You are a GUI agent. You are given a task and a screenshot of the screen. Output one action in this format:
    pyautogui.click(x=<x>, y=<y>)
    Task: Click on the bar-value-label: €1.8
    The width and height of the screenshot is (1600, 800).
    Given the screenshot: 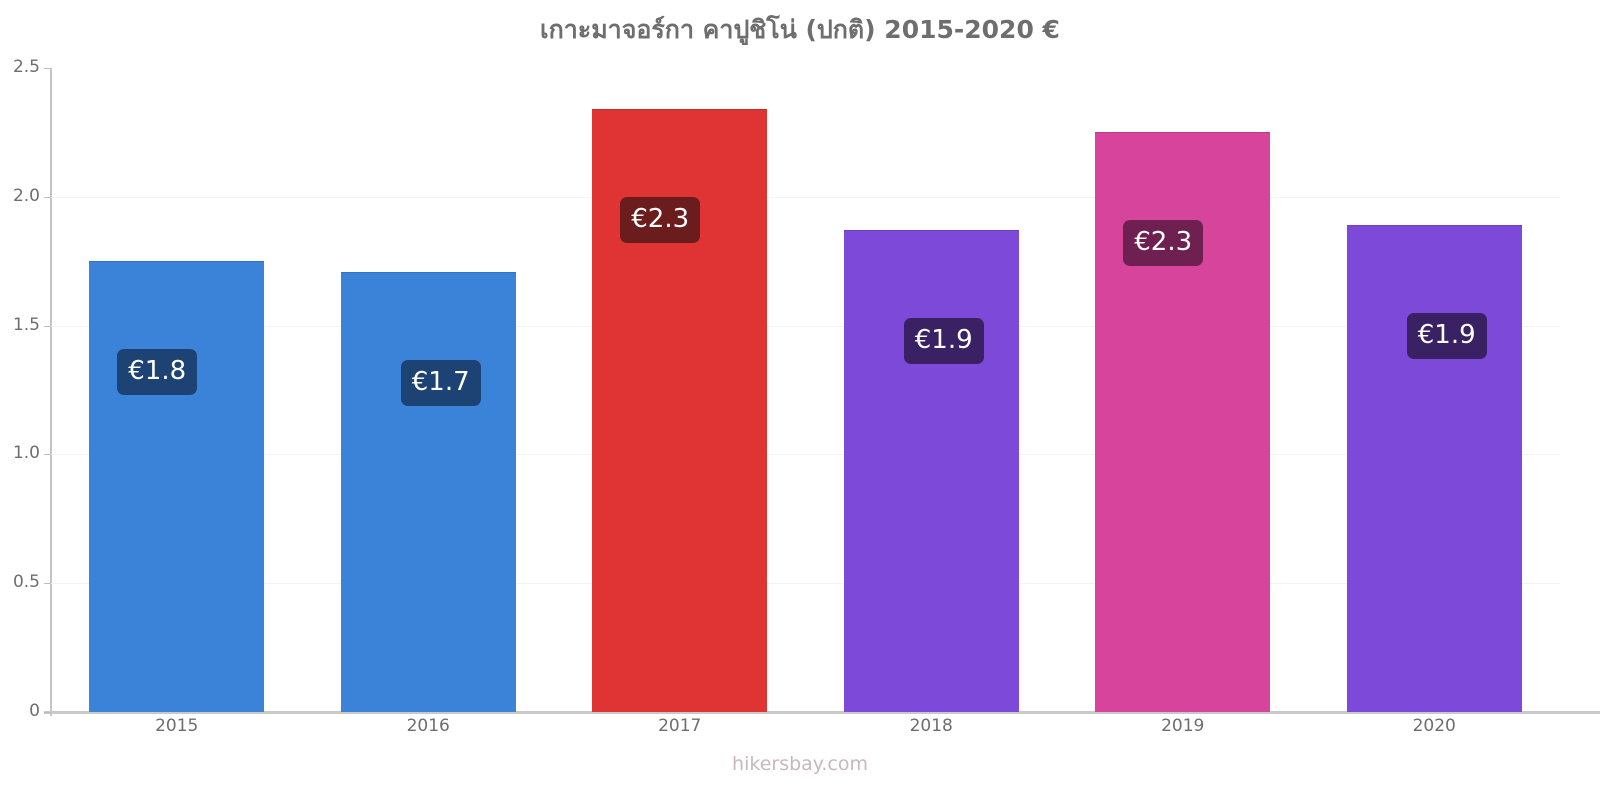 What is the action you would take?
    pyautogui.click(x=157, y=372)
    